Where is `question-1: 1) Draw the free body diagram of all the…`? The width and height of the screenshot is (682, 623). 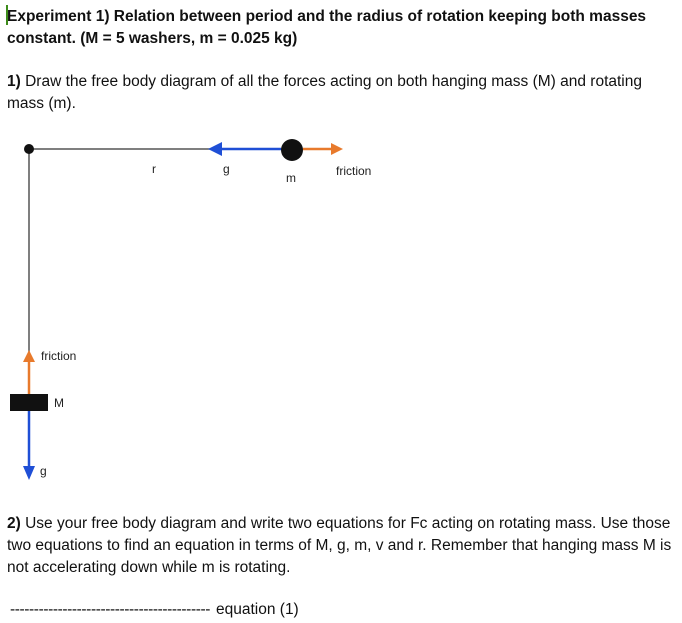
question-1: 1) Draw the free body diagram of all the… is located at coordinates (342, 93).